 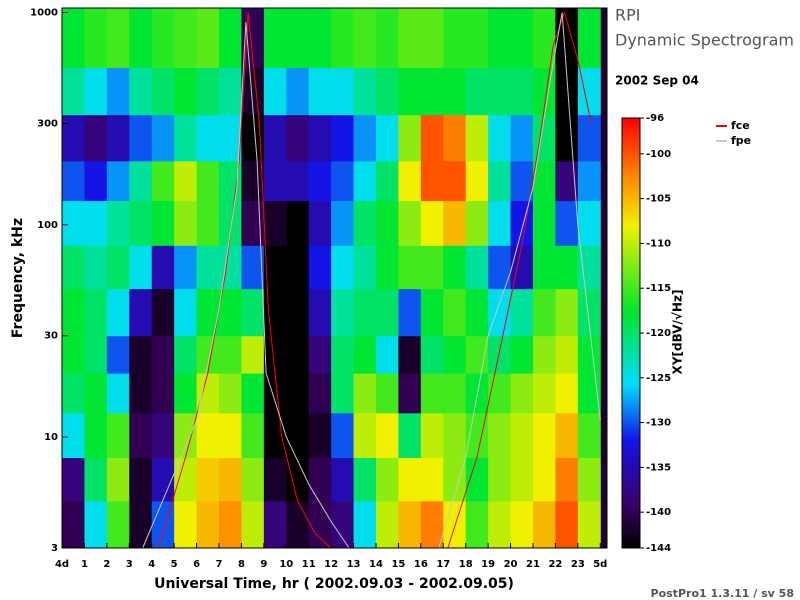 What do you see at coordinates (555, 564) in the screenshot?
I see `x-tick-label: 22` at bounding box center [555, 564].